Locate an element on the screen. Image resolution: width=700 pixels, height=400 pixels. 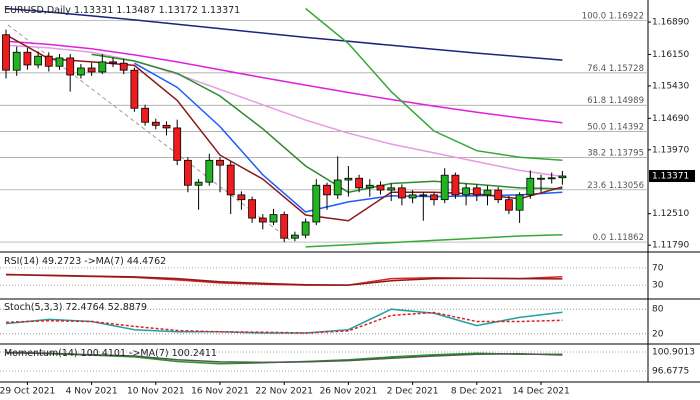
y-tick-label: 1.13970 is located at coordinates (670, 150).